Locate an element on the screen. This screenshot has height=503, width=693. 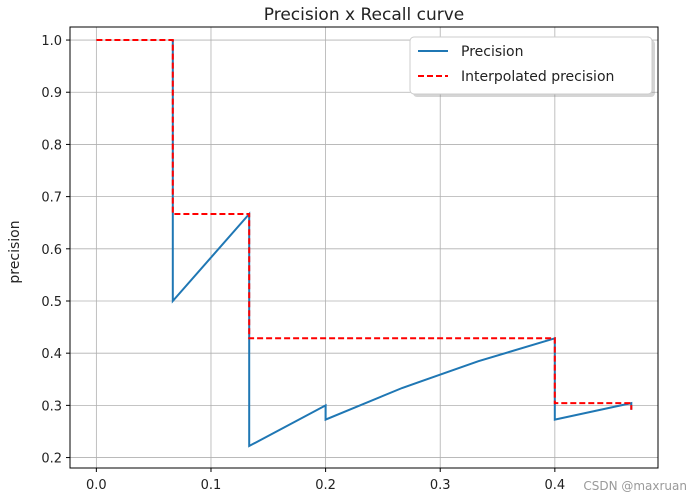
legend-label-precision: Precision is located at coordinates (492, 52).